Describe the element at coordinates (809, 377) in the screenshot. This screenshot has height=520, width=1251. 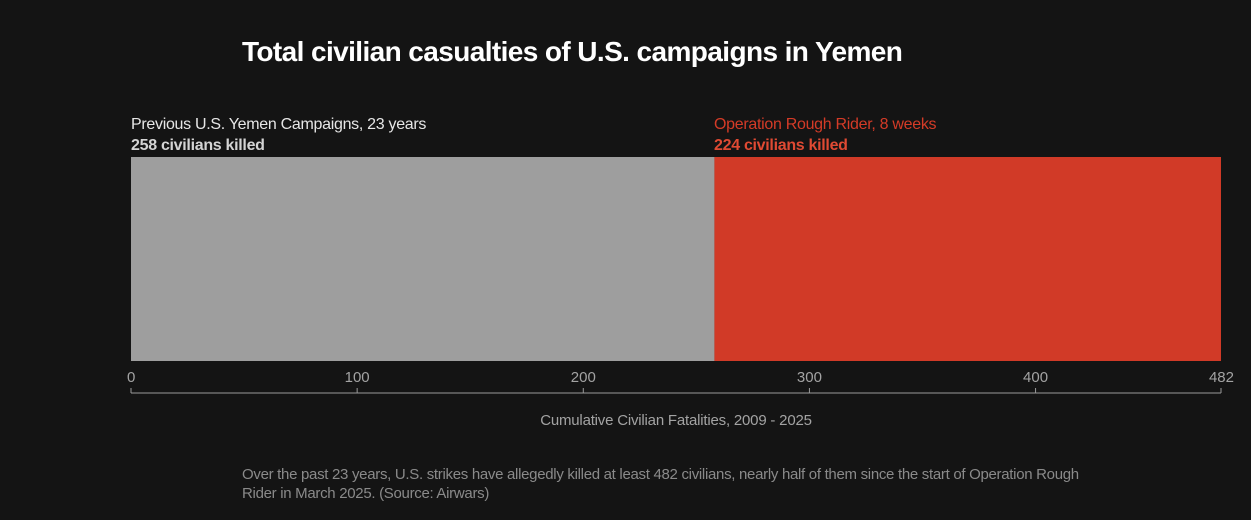
I see `x-tick-label: 300` at that location.